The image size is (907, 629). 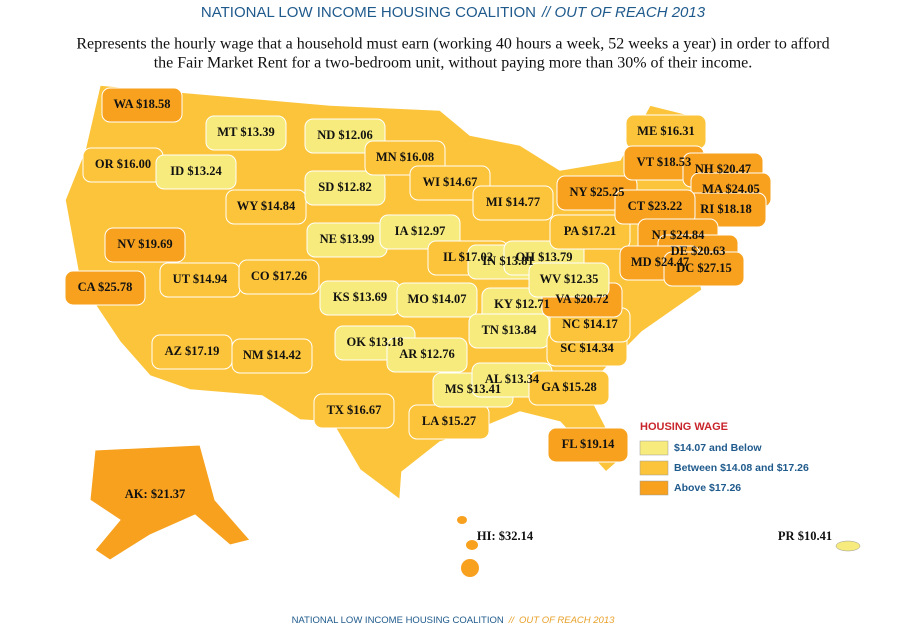 I want to click on alaska-shape, so click(x=170, y=502).